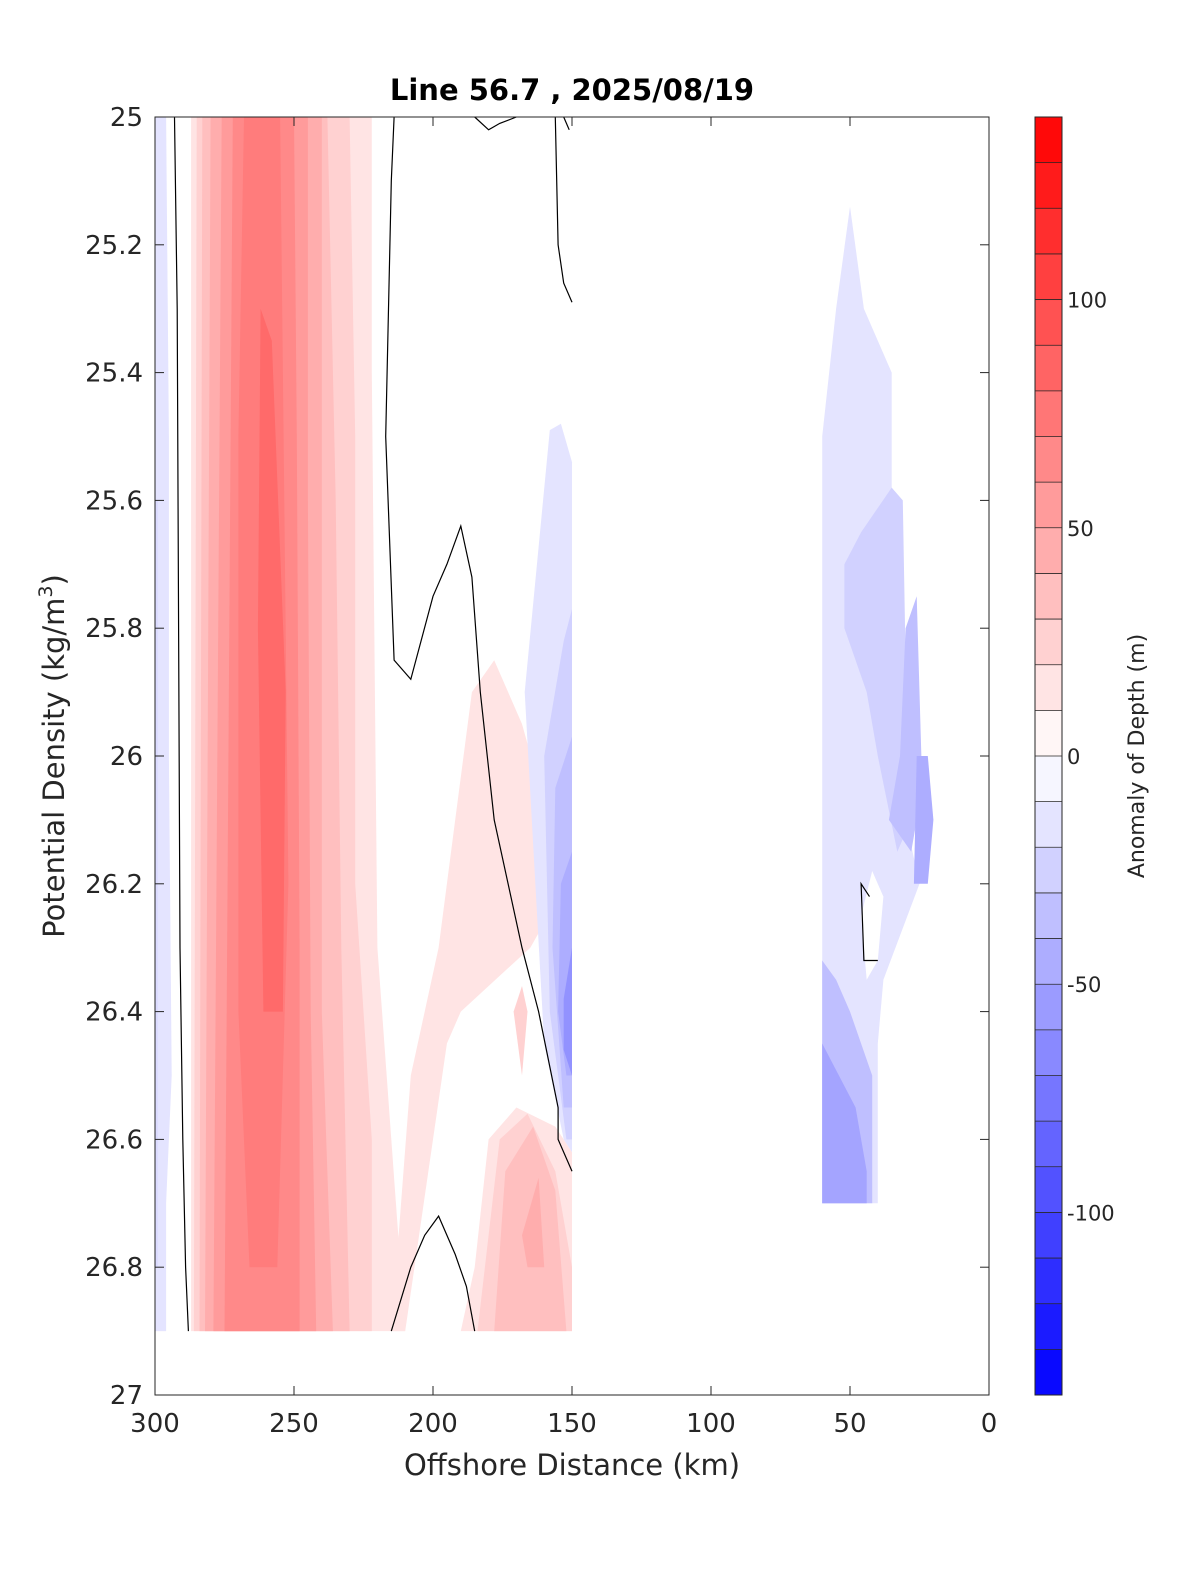 The width and height of the screenshot is (1200, 1575). What do you see at coordinates (849, 1424) in the screenshot?
I see `x-tick-label: 50` at bounding box center [849, 1424].